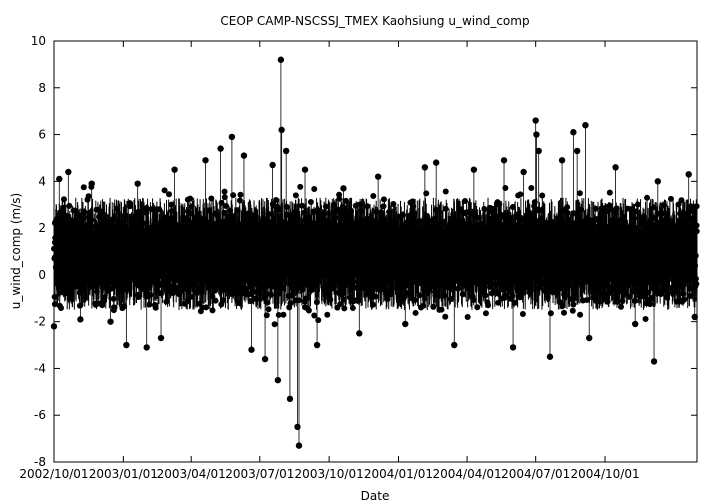 This screenshot has width=720, height=504. I want to click on y-tick-label: -6, so click(40, 415).